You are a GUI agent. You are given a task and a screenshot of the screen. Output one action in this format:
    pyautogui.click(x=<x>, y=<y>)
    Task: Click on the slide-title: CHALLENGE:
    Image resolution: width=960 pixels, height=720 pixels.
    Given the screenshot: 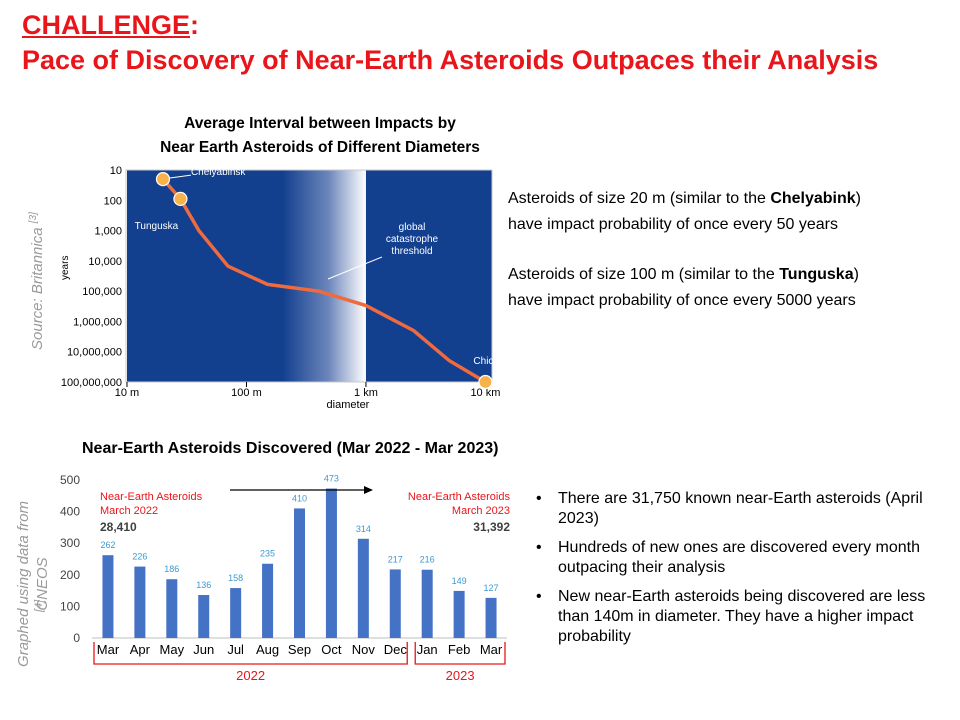 What is the action you would take?
    pyautogui.click(x=110, y=25)
    